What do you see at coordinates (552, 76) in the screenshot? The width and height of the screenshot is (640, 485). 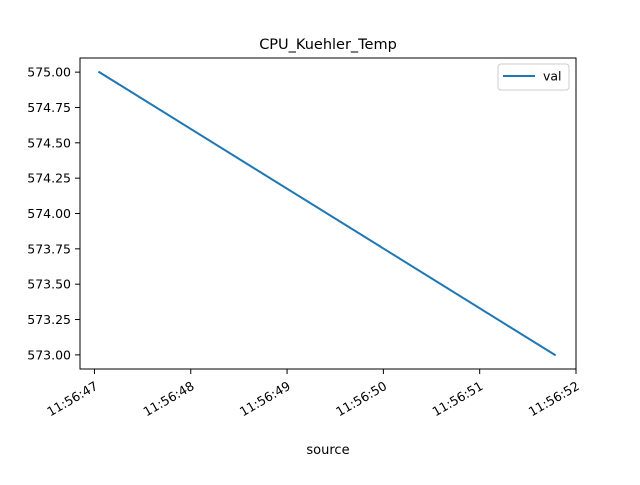 I see `legend-label: val` at bounding box center [552, 76].